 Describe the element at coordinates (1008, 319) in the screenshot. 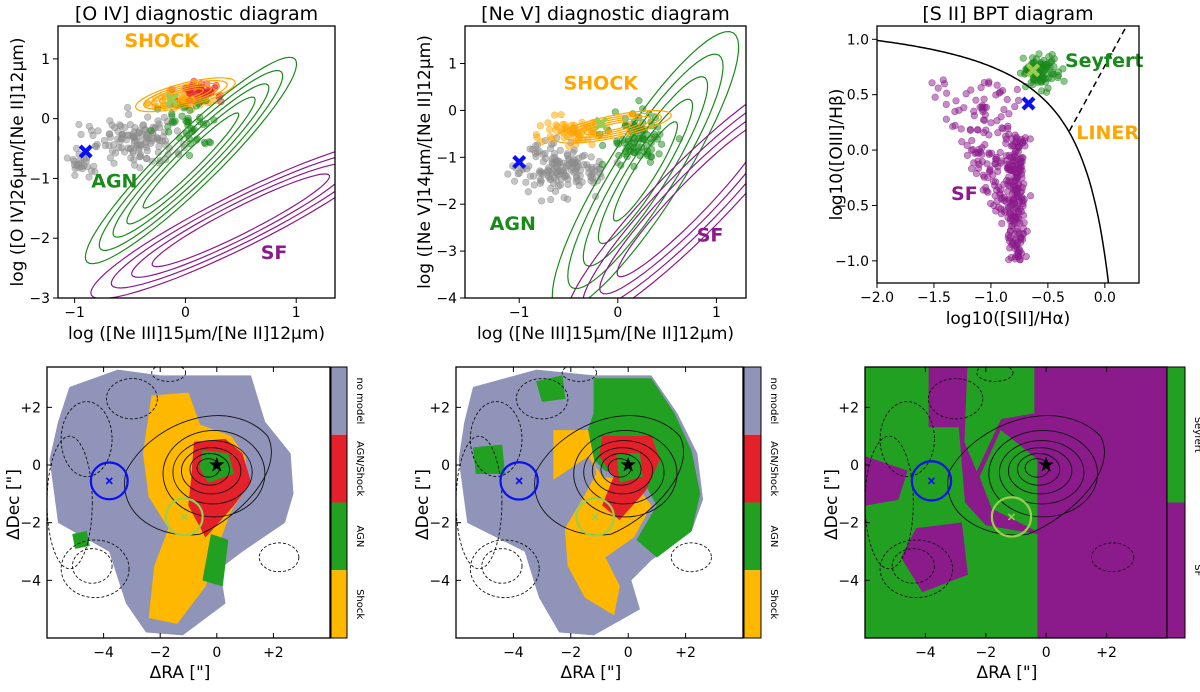

I see `x-axis-label: log10([SII]/Hα)` at that location.